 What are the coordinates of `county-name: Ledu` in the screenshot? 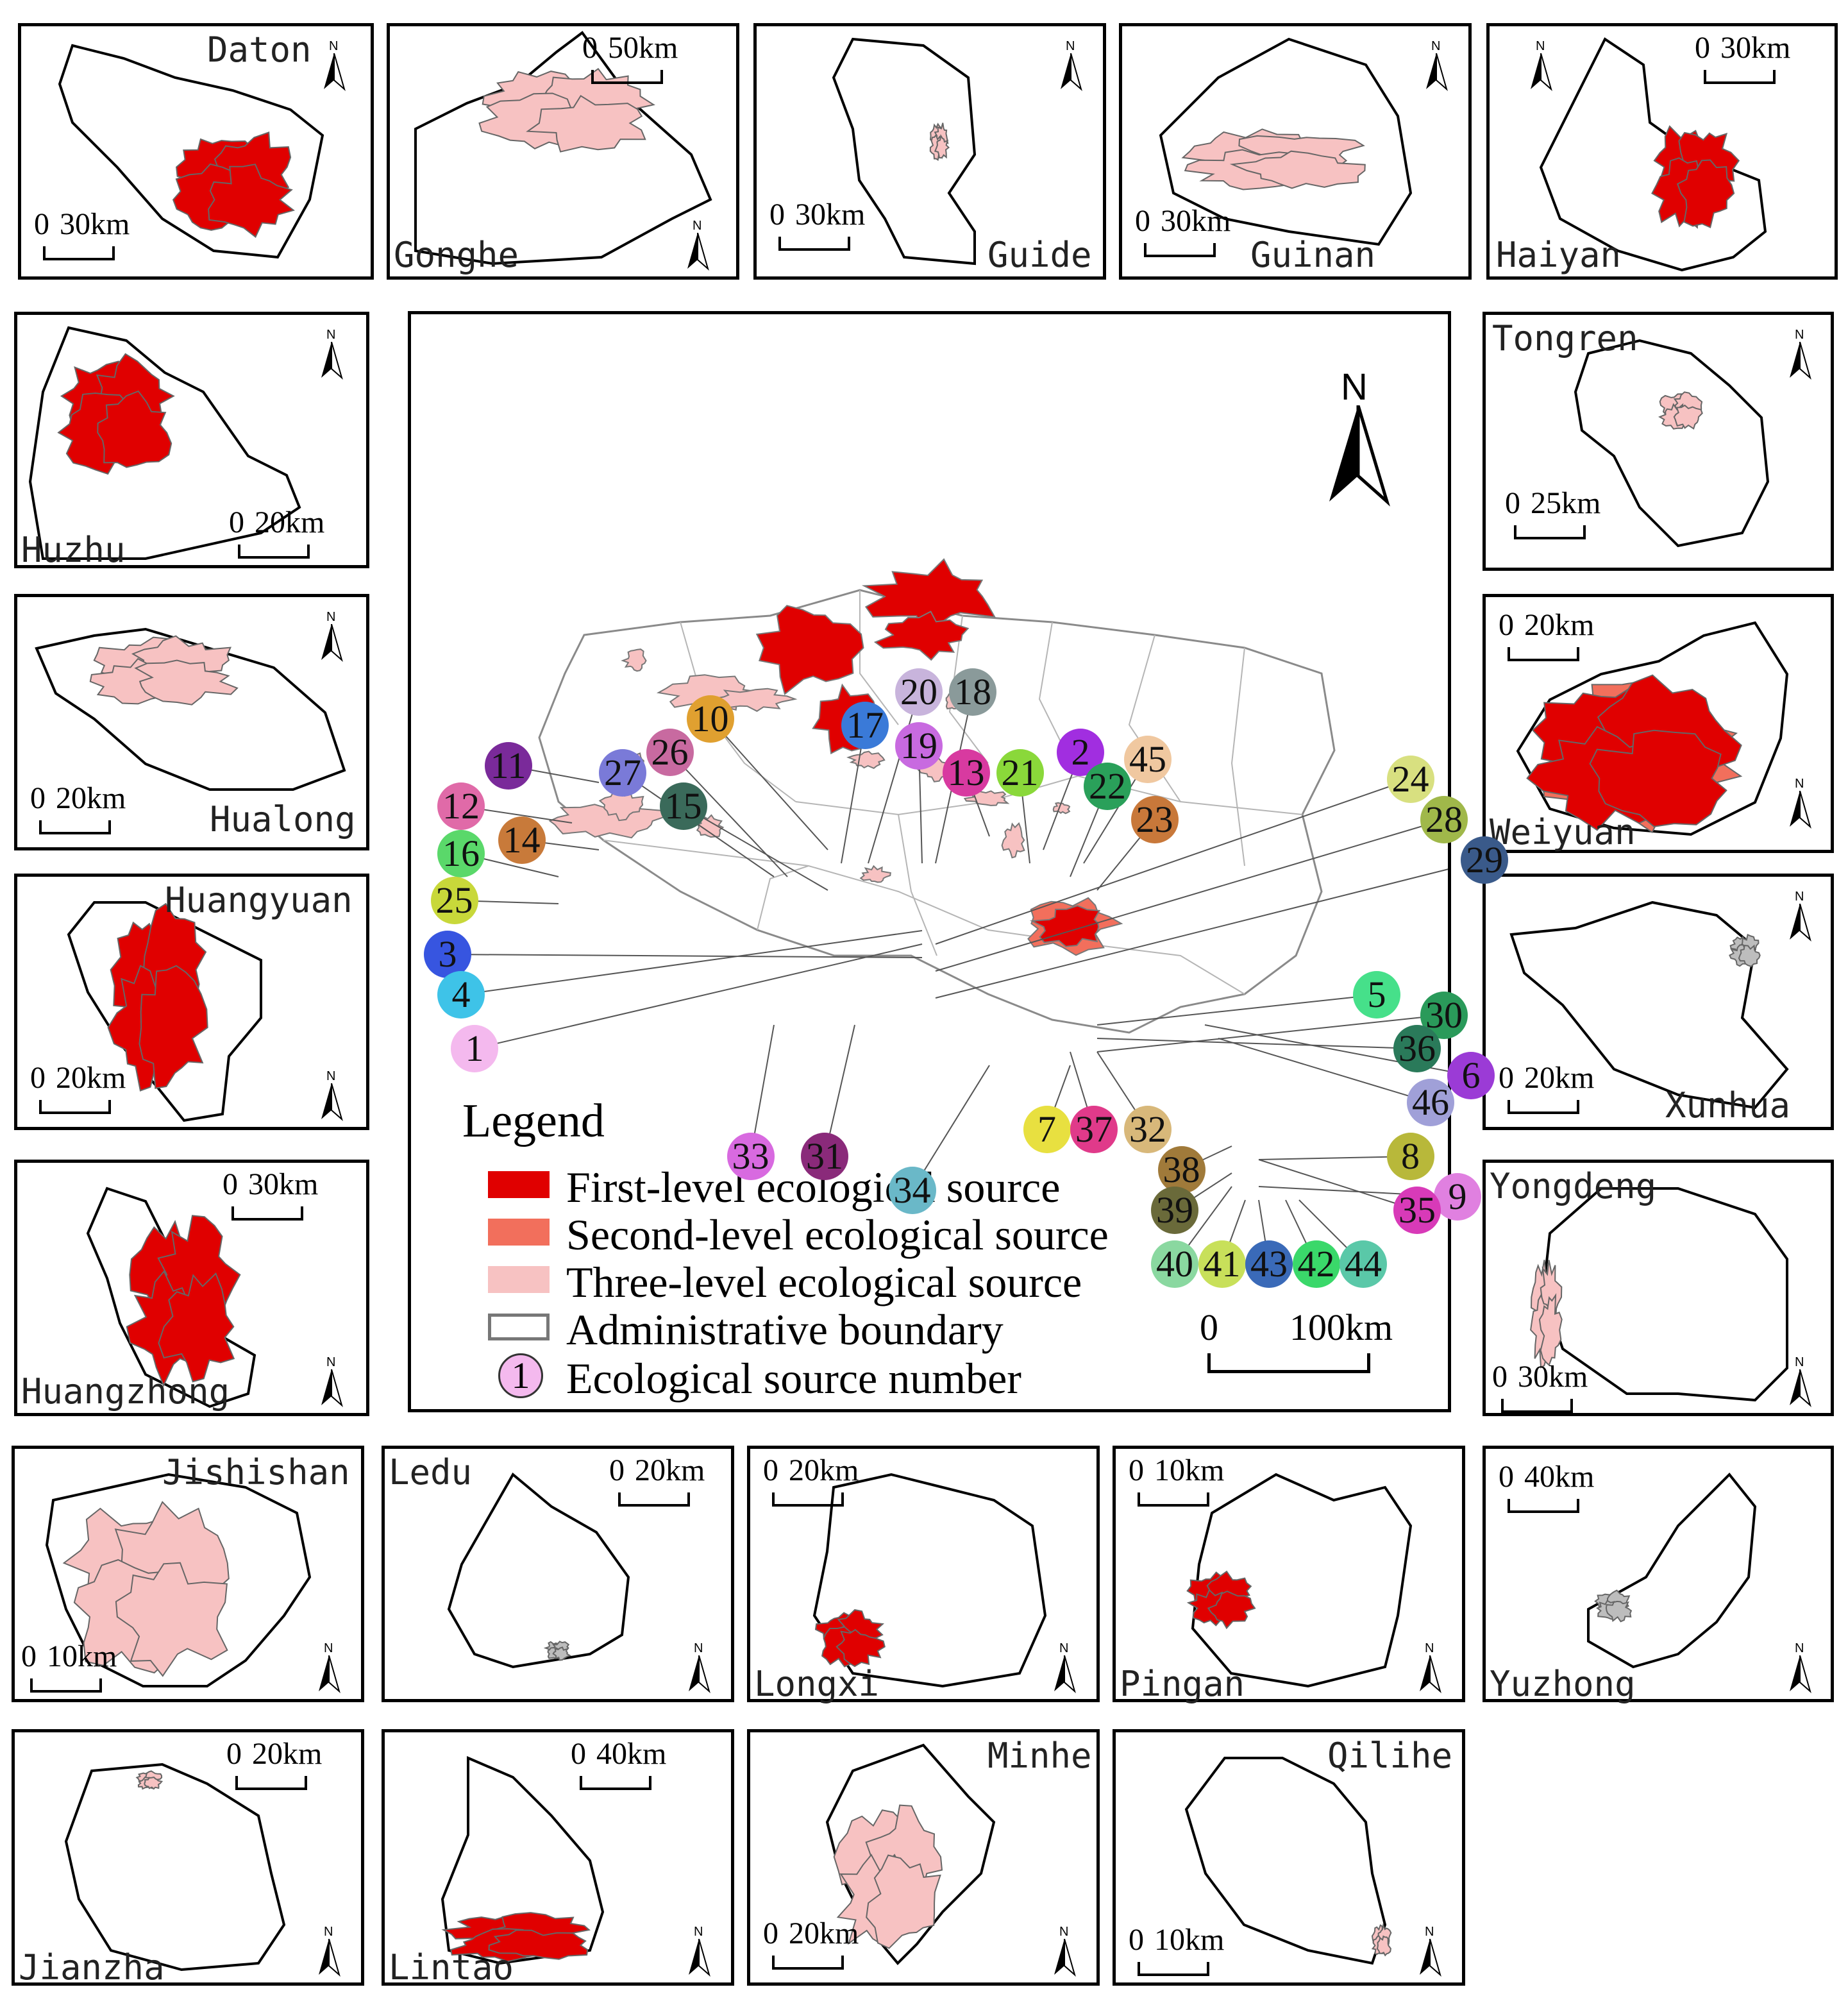 It's located at (431, 1472).